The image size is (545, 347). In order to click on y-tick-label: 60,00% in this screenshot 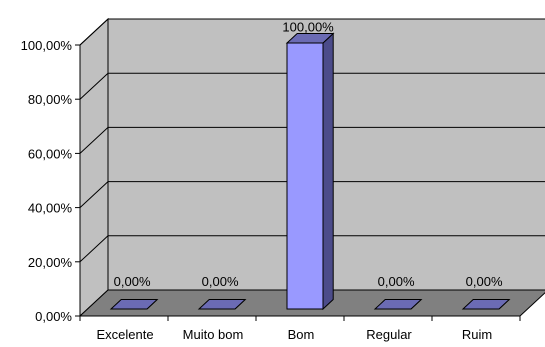, I will do `click(50, 153)`.